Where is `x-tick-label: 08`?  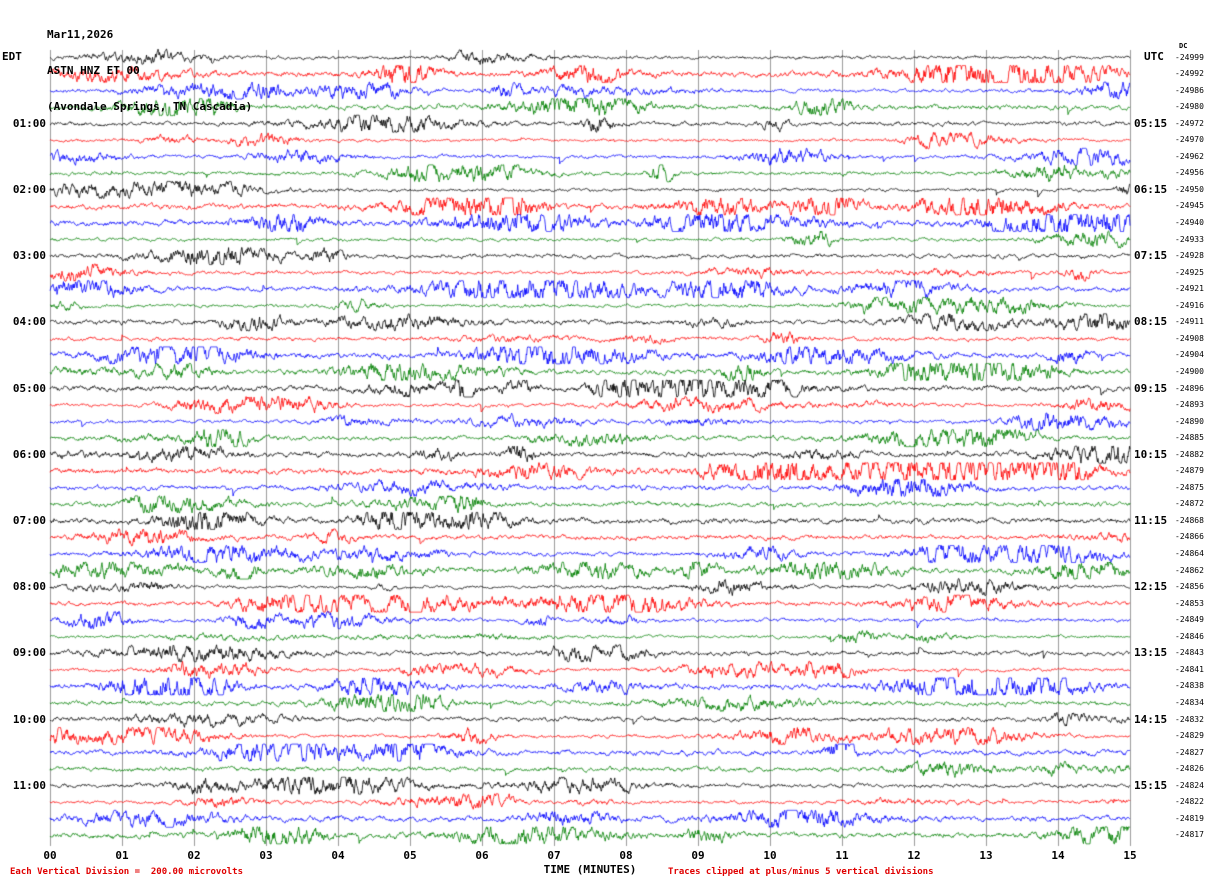 x-tick-label: 08 is located at coordinates (626, 855).